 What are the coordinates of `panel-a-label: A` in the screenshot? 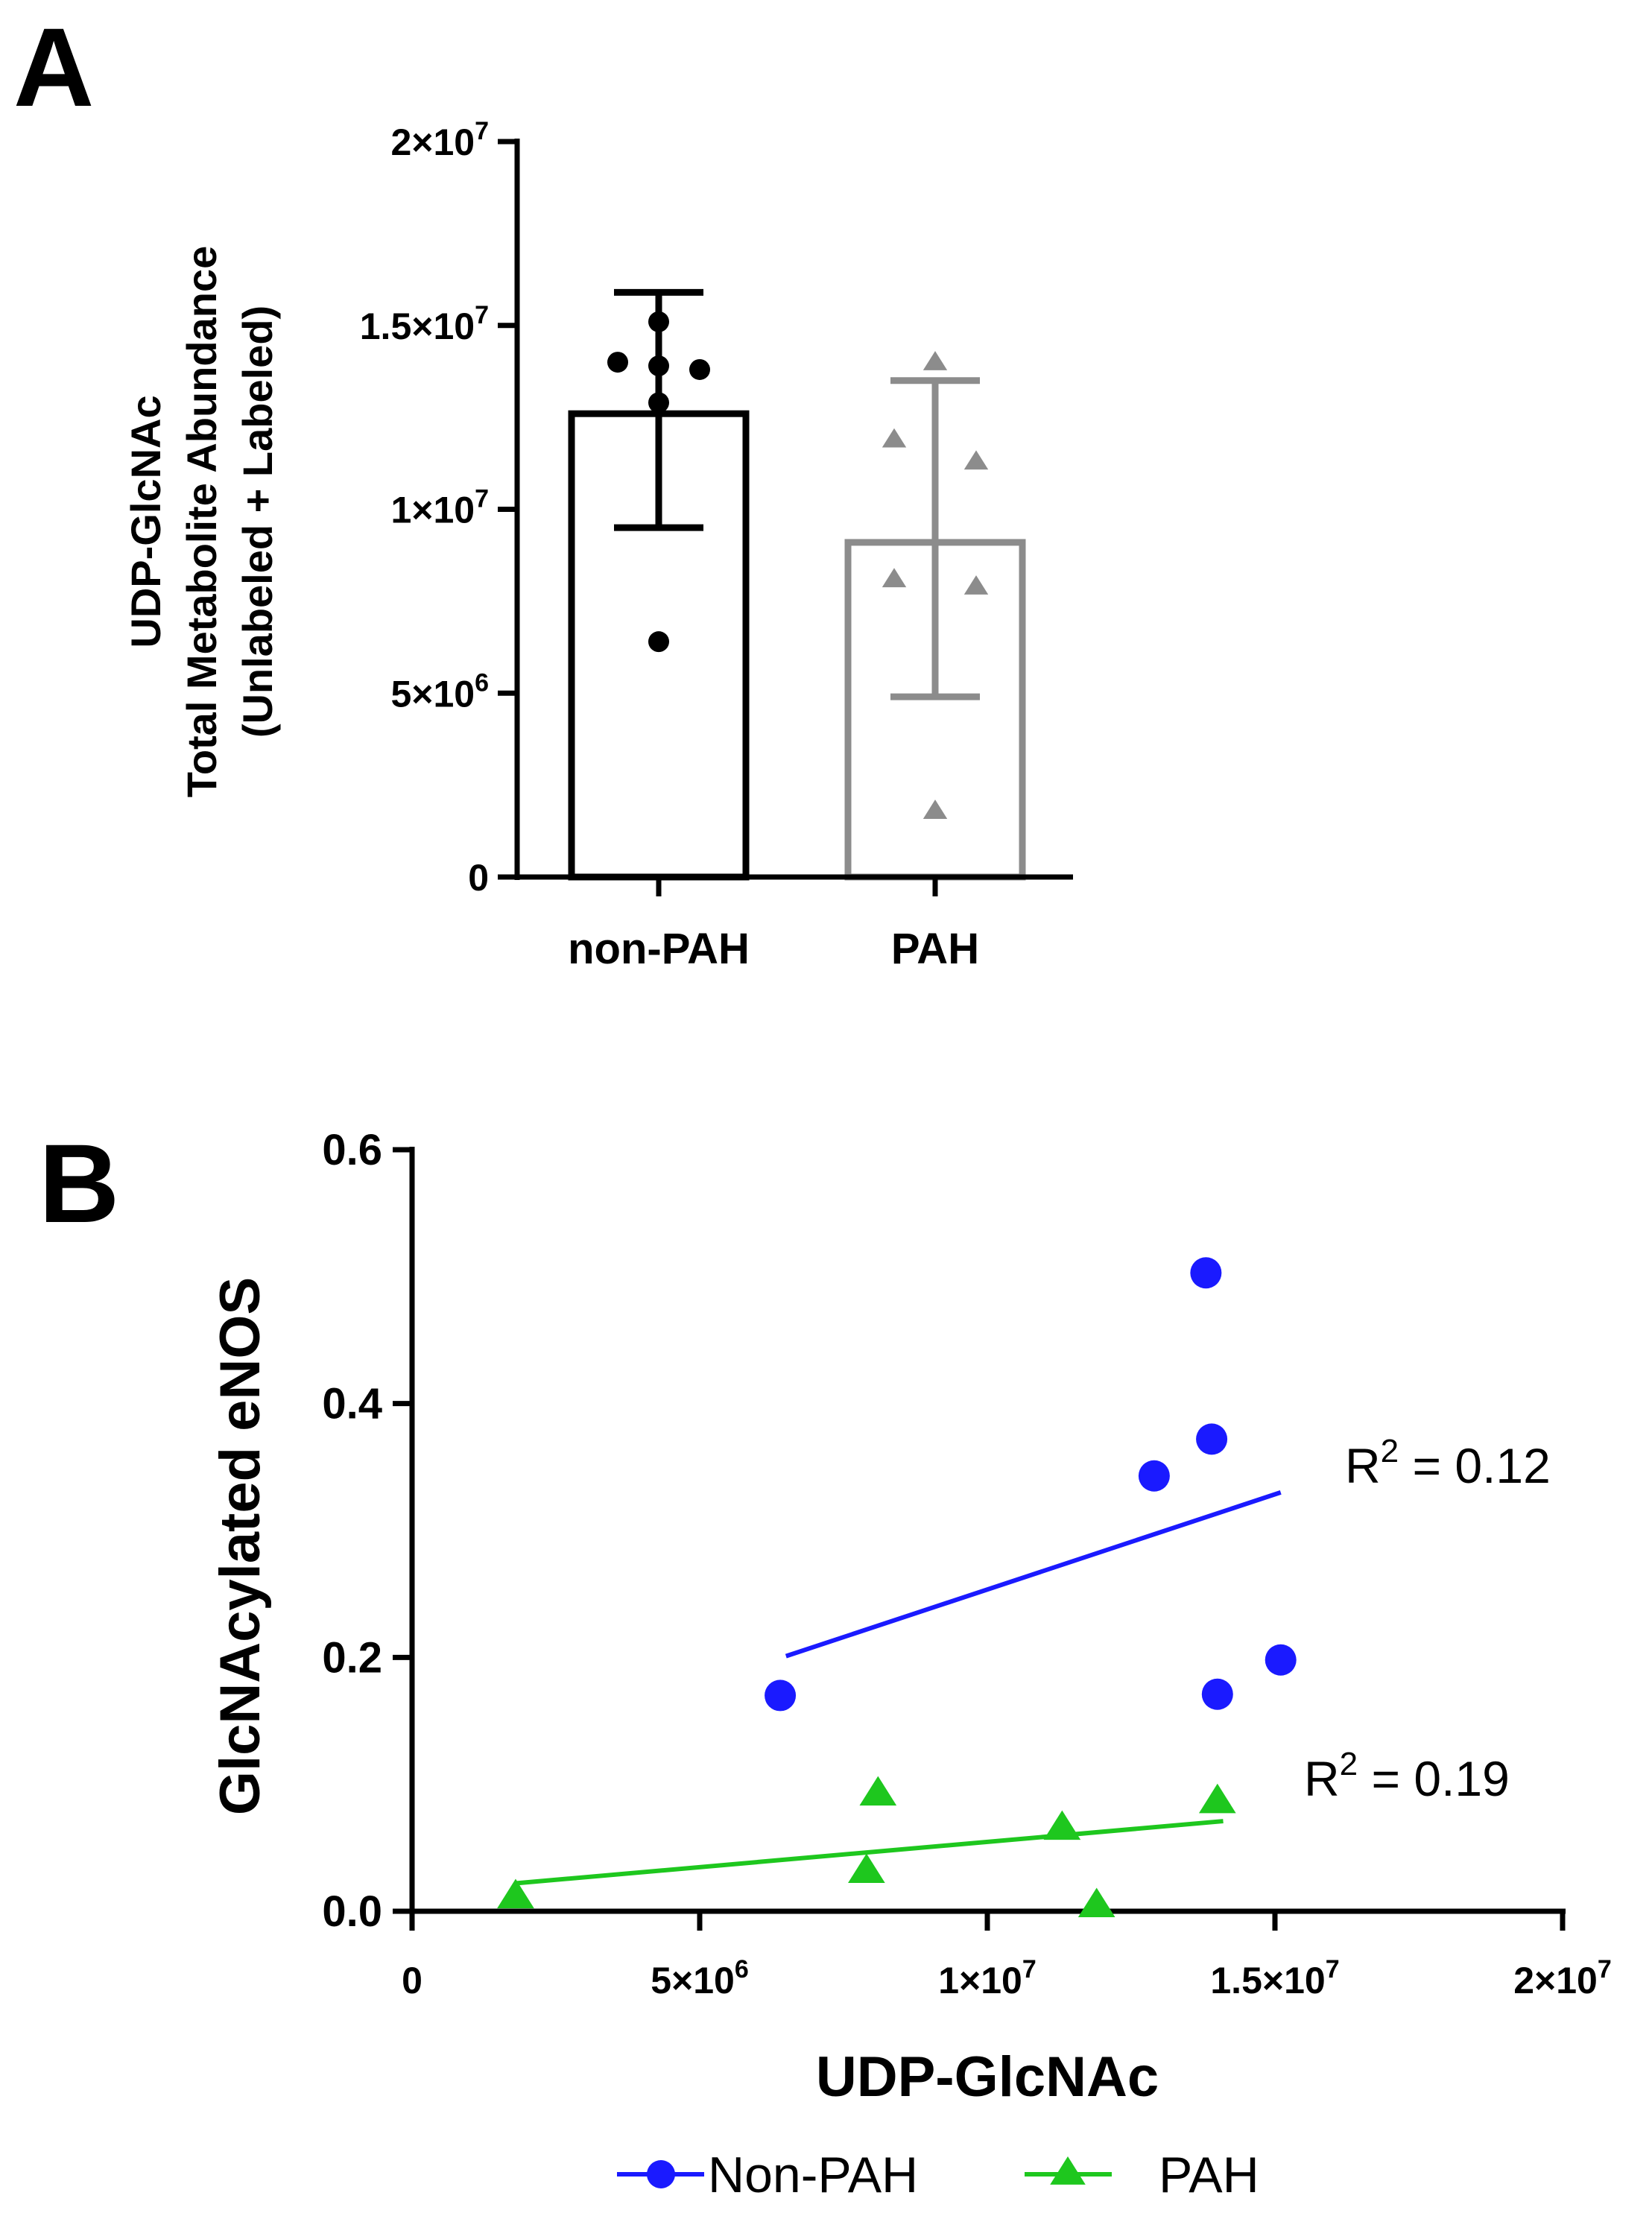 It's located at (54, 67).